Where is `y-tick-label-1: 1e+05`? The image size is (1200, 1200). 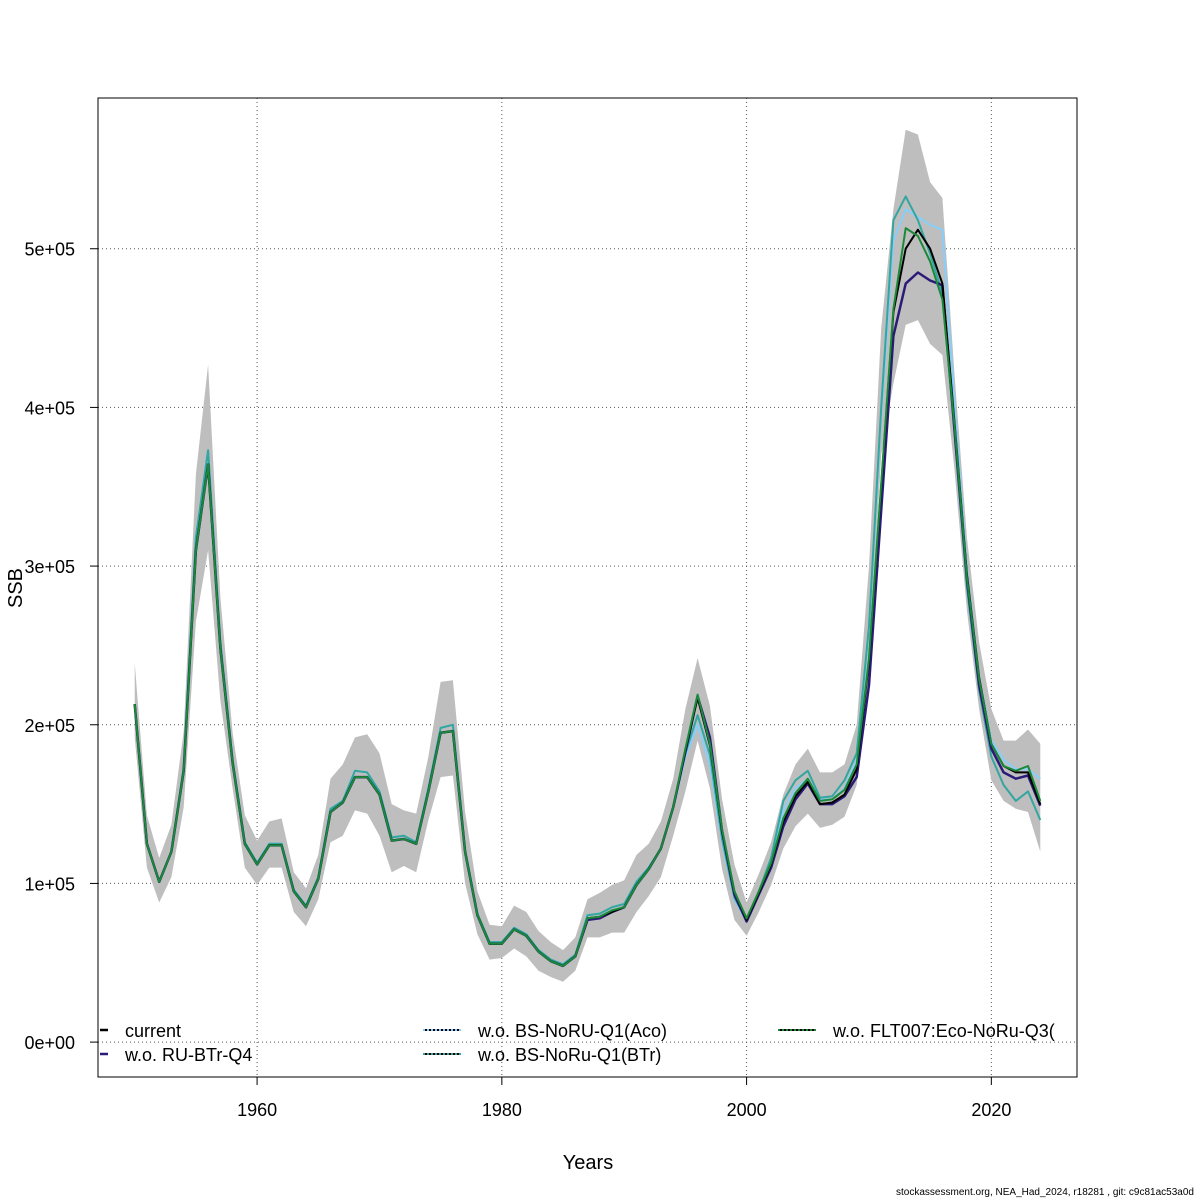 y-tick-label-1: 1e+05 is located at coordinates (49, 884).